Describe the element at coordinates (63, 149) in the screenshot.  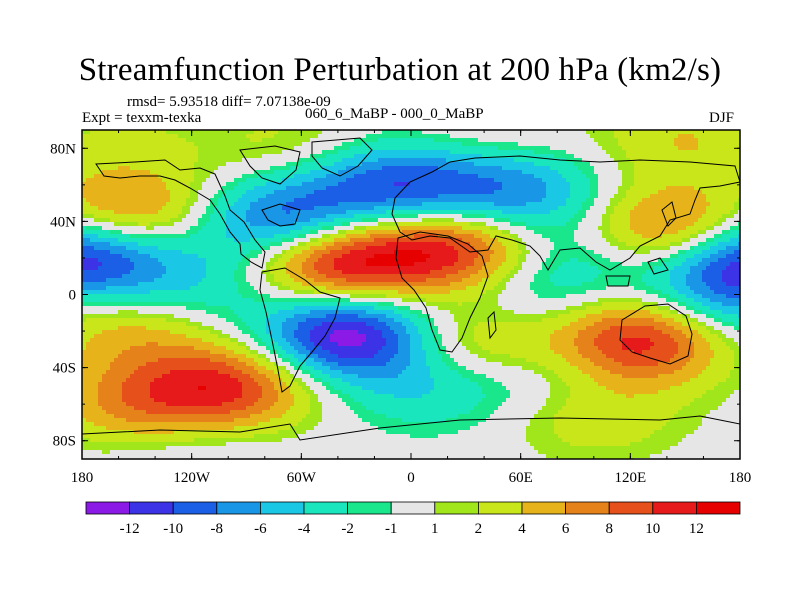
I see `y-tick-label: 80N` at that location.